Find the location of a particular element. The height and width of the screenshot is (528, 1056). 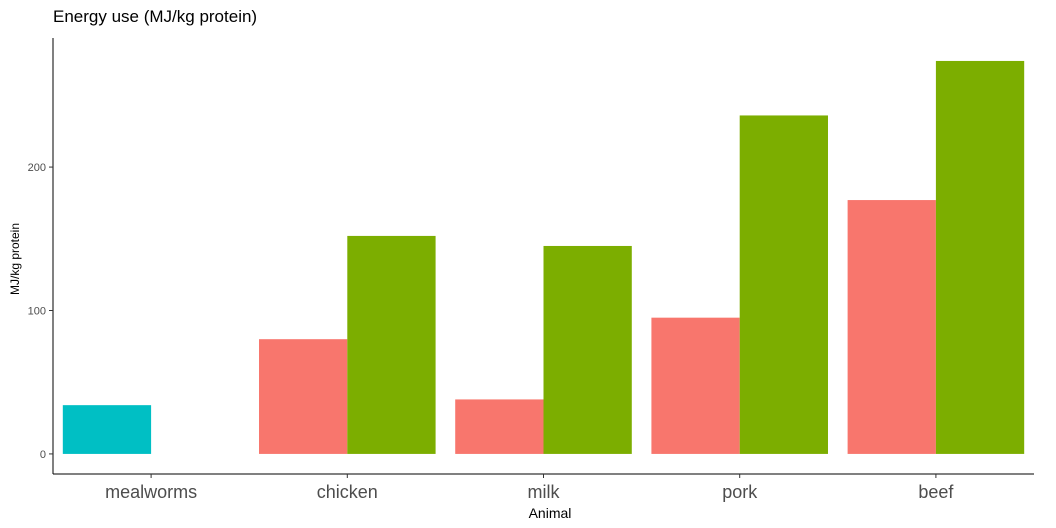

x-tick-label-pork: pork is located at coordinates (740, 492).